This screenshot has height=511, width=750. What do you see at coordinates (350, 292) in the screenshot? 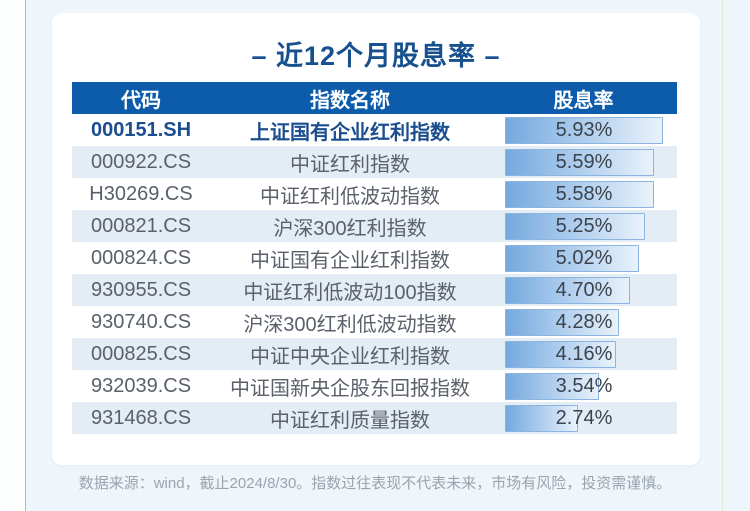
I see `index-name: 中证红利低波动100指数` at bounding box center [350, 292].